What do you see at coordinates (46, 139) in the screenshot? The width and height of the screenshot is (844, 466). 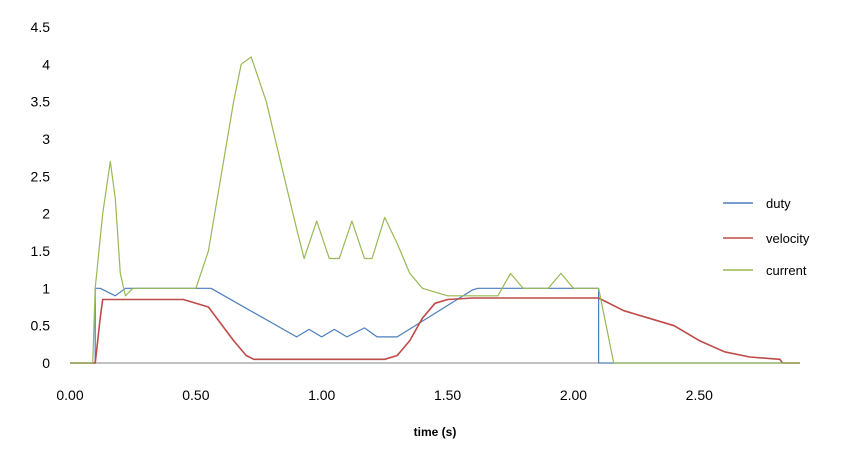 I see `y-tick-label: 3` at bounding box center [46, 139].